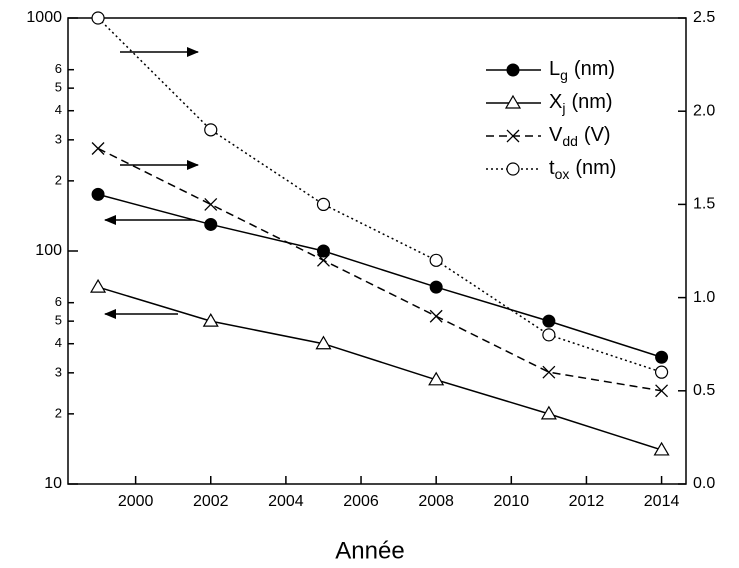 The width and height of the screenshot is (739, 568). Describe the element at coordinates (556, 135) in the screenshot. I see `legend-name: V` at that location.